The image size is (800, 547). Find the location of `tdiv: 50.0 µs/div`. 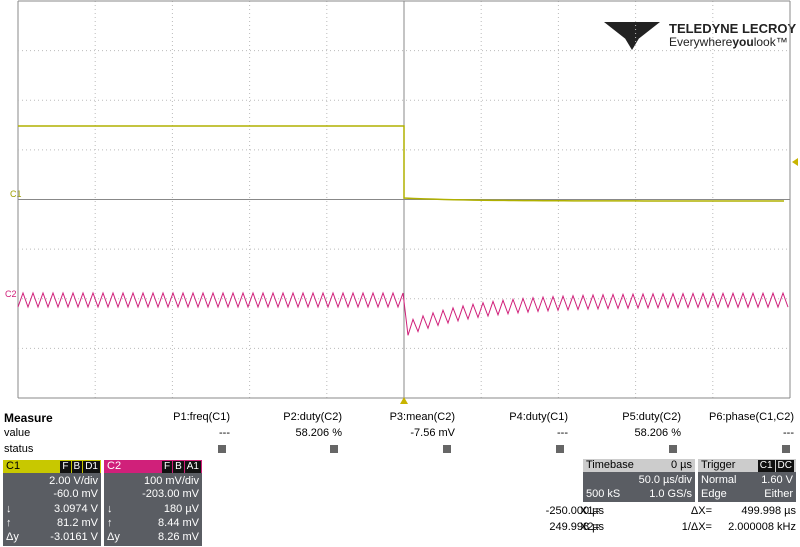

tdiv: 50.0 µs/div is located at coordinates (665, 480).